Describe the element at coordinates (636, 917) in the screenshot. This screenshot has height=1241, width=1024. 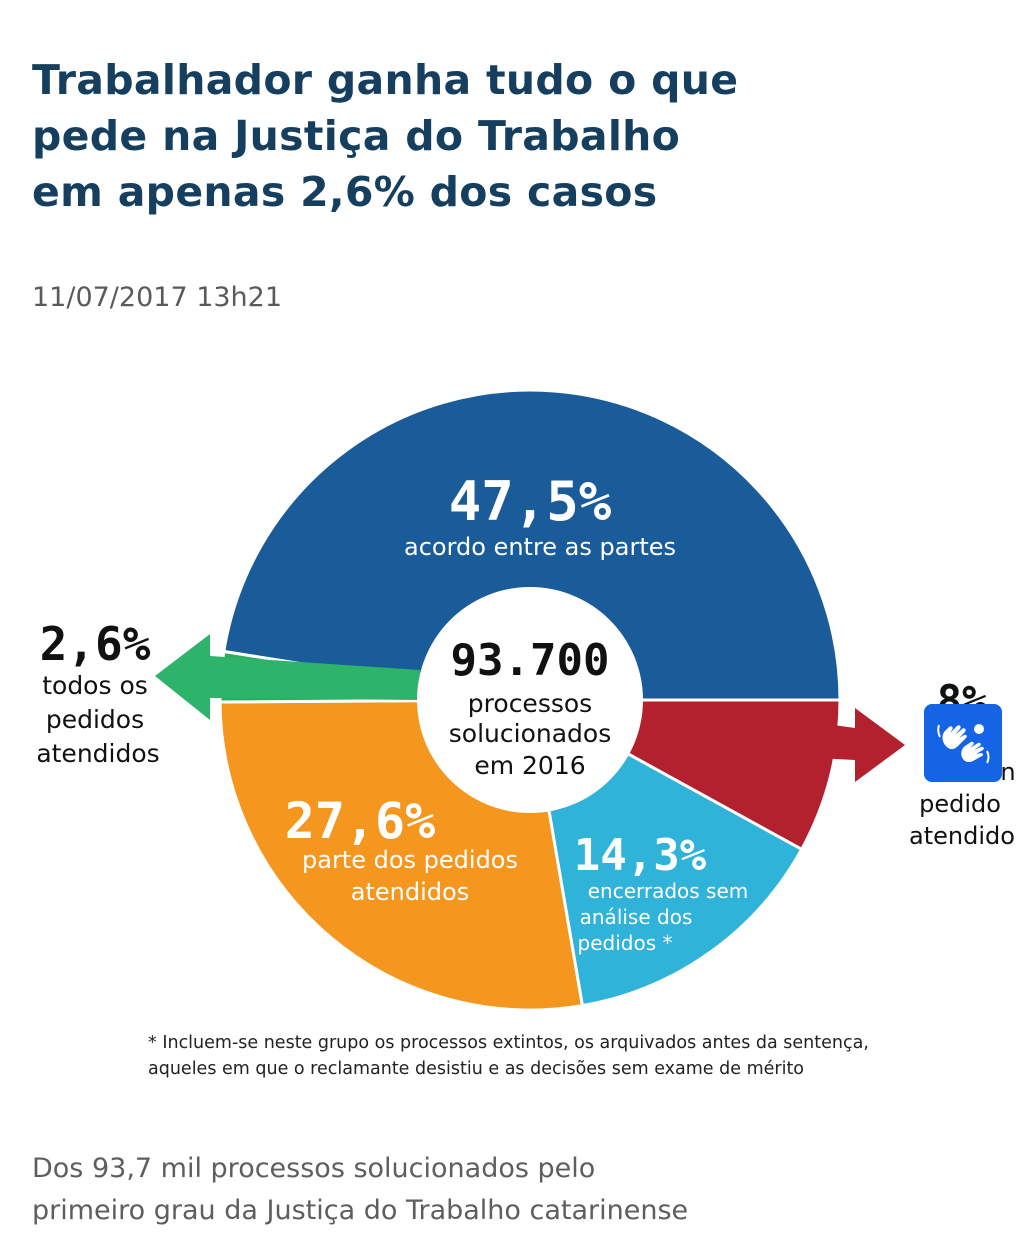
I see `slice-label-encerrados-line-2: análise dos` at that location.